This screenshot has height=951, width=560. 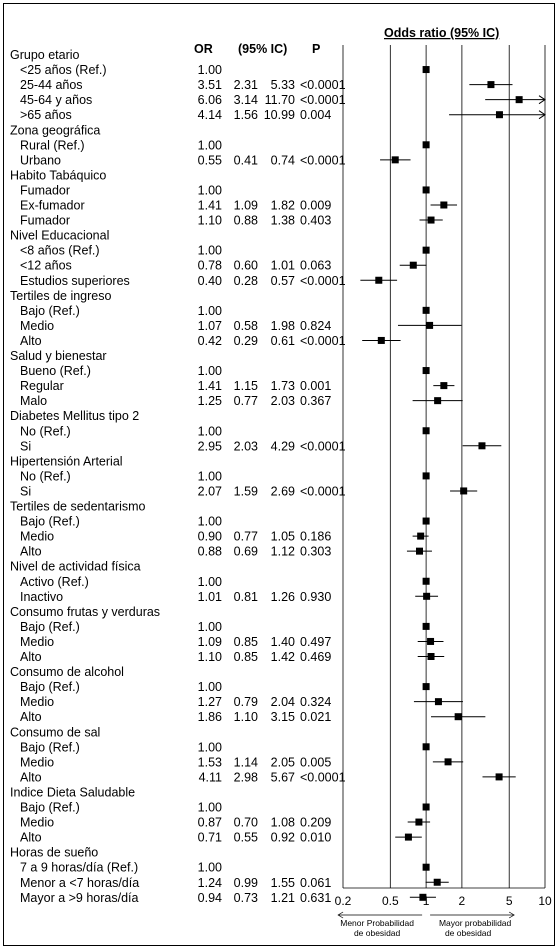 I want to click on ci-lower: 0.73, so click(x=246, y=898).